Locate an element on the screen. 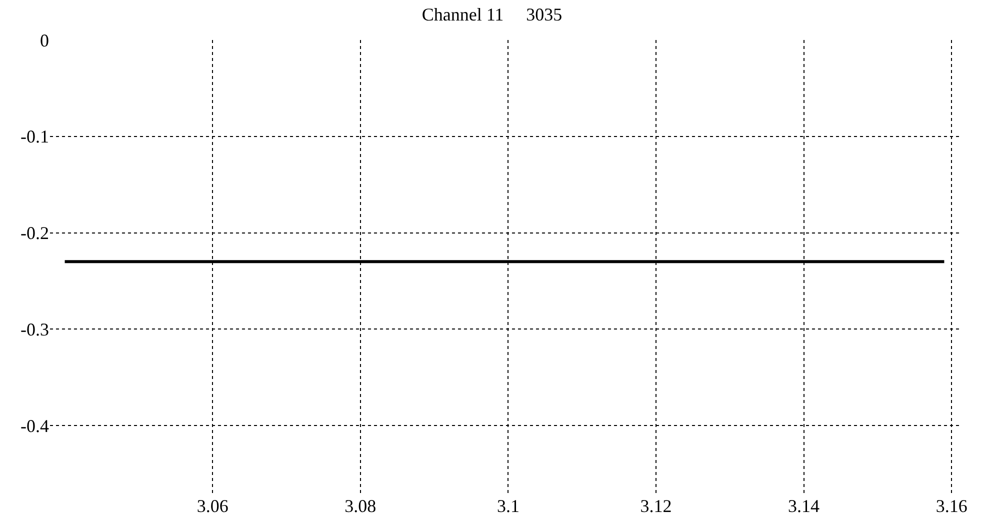  x-tick-label: 3.1 is located at coordinates (508, 506).